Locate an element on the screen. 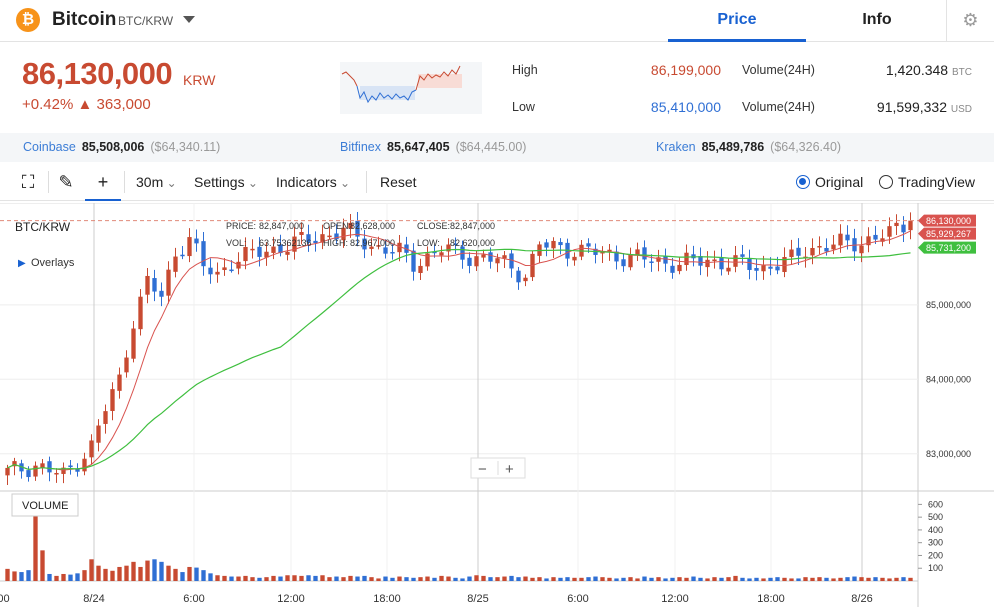 This screenshot has width=994, height=607. exchange-name: Kraken is located at coordinates (676, 147).